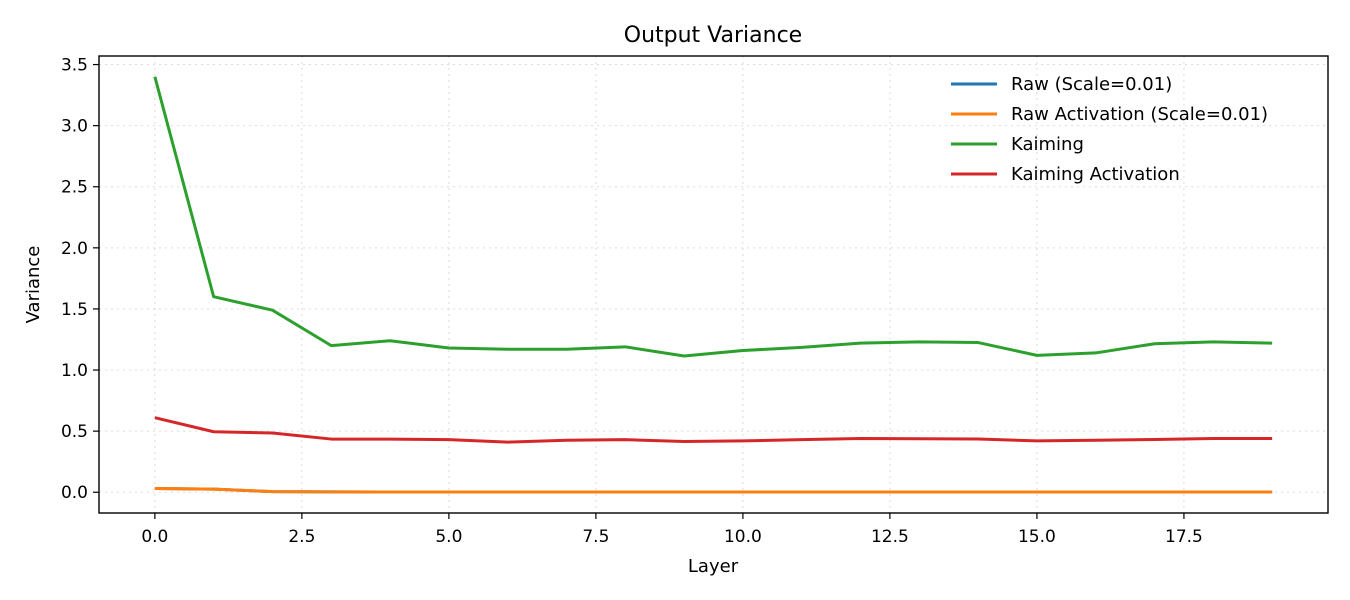 The width and height of the screenshot is (1350, 600). I want to click on legend-label: Raw (Scale=0.01), so click(1091, 84).